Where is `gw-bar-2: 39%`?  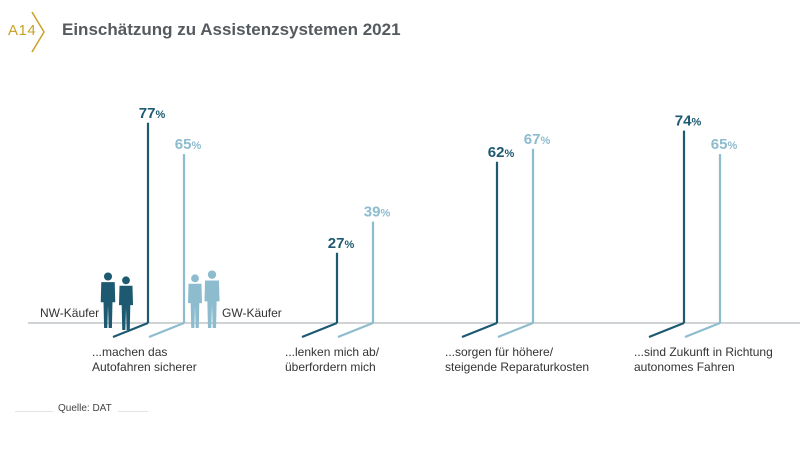
gw-bar-2: 39% is located at coordinates (364, 271).